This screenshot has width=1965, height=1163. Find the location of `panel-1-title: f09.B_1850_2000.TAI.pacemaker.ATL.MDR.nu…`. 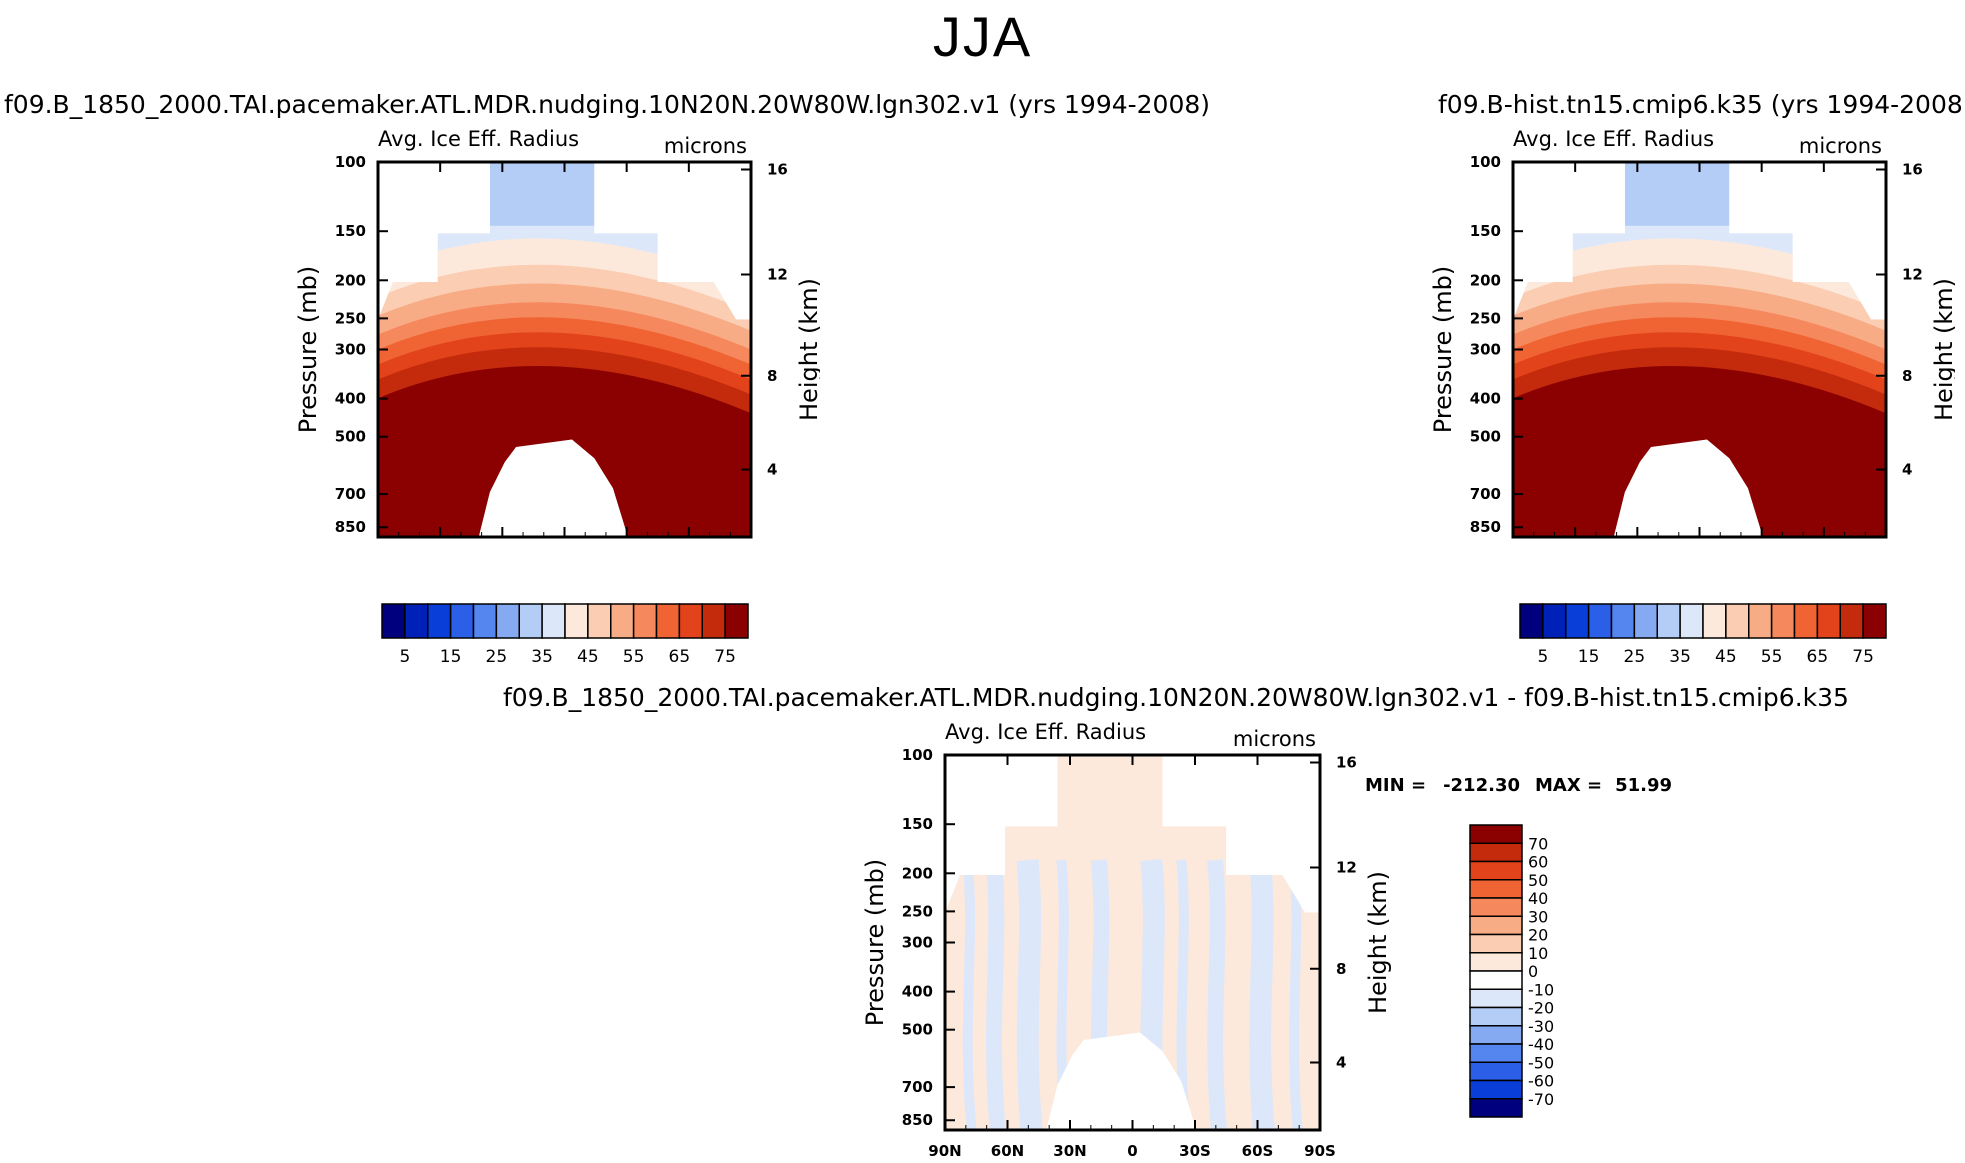

panel-1-title: f09.B_1850_2000.TAI.pacemaker.ATL.MDR.nu… is located at coordinates (607, 104).